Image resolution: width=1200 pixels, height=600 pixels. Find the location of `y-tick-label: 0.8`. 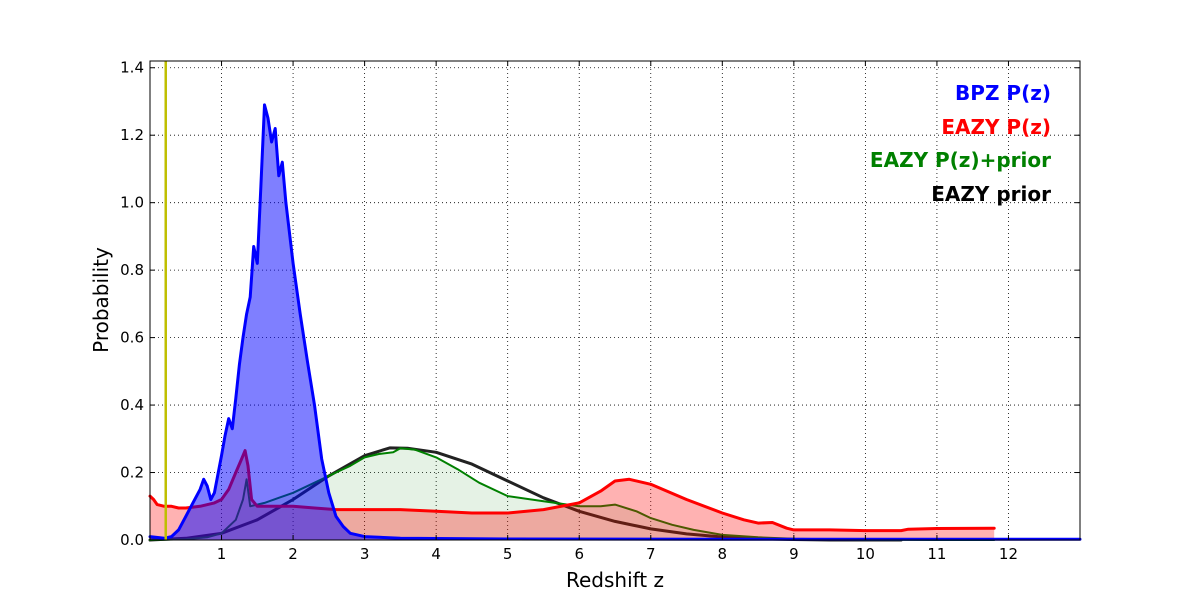

y-tick-label: 0.8 is located at coordinates (132, 270).